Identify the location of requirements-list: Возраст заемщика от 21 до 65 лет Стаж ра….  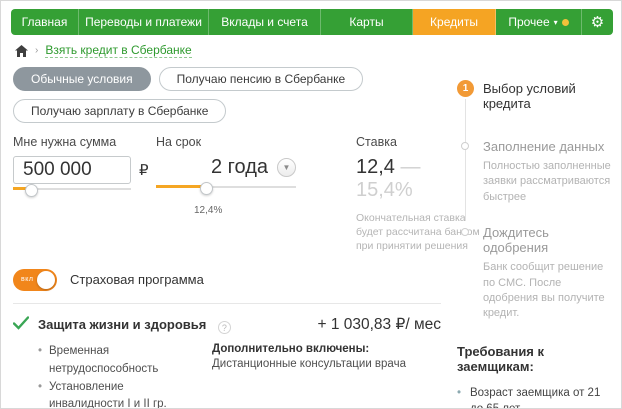
(536, 396).